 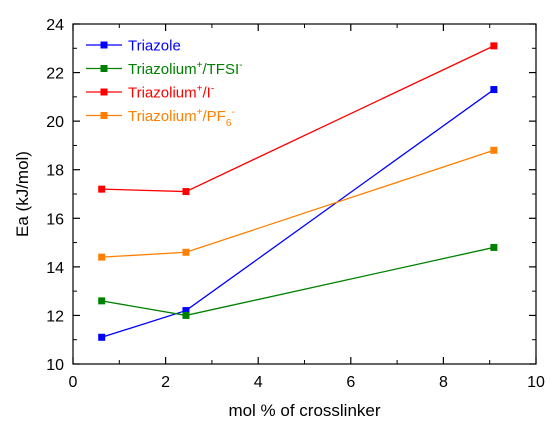 I want to click on x-tick-label: 8, so click(x=443, y=382).